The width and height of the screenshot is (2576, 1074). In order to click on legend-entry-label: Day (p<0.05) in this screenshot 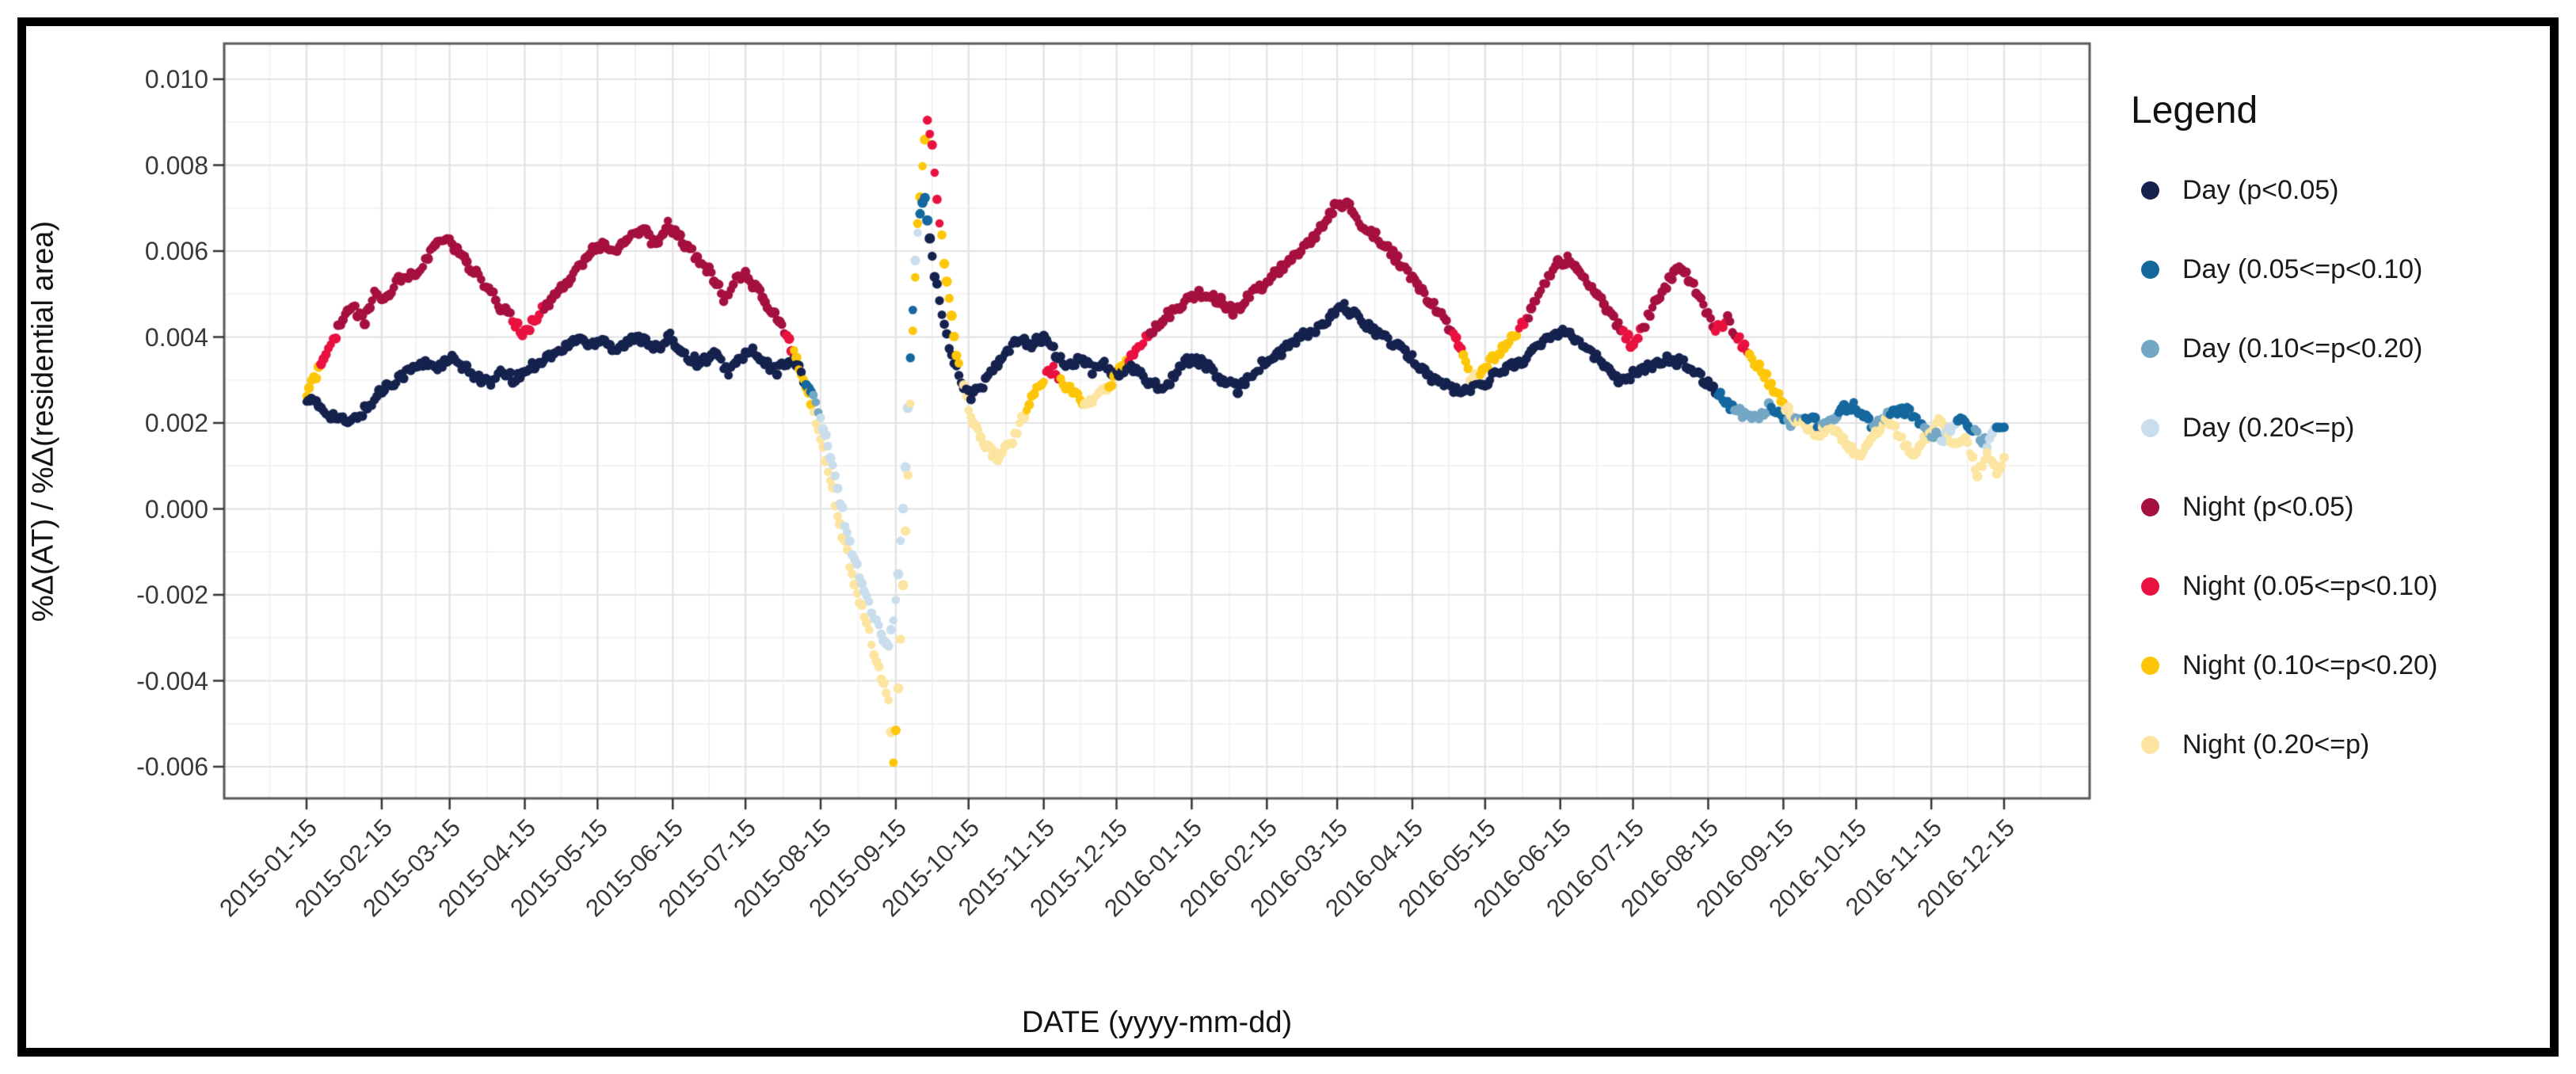, I will do `click(2261, 190)`.